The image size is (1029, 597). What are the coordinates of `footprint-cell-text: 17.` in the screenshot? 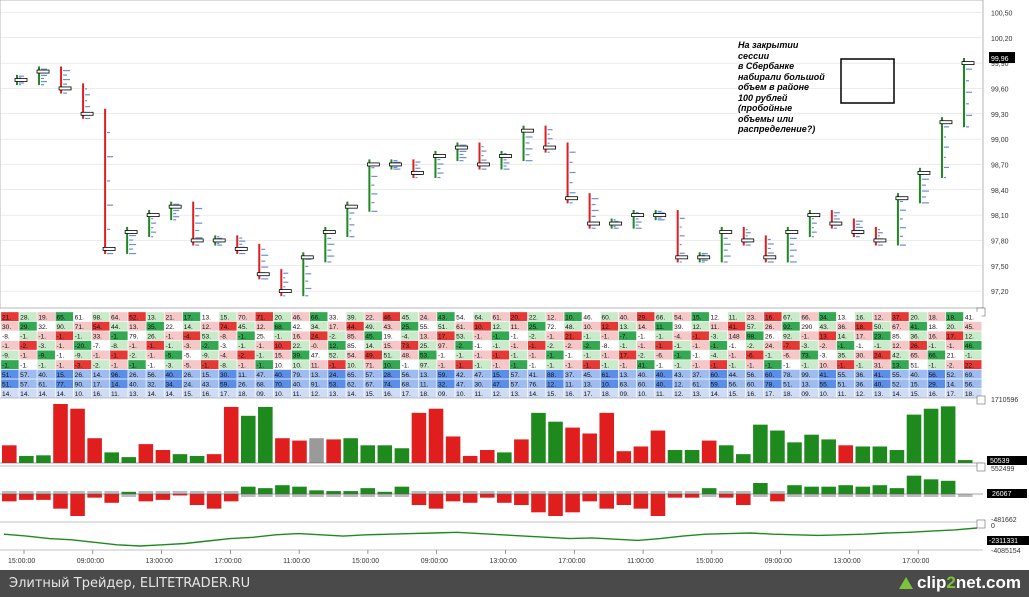 It's located at (333, 327).